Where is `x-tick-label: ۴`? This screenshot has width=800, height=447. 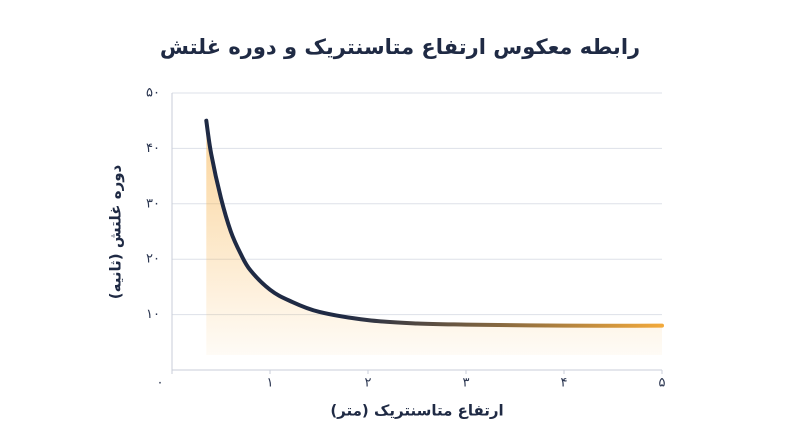
x-tick-label: ۴ is located at coordinates (564, 383).